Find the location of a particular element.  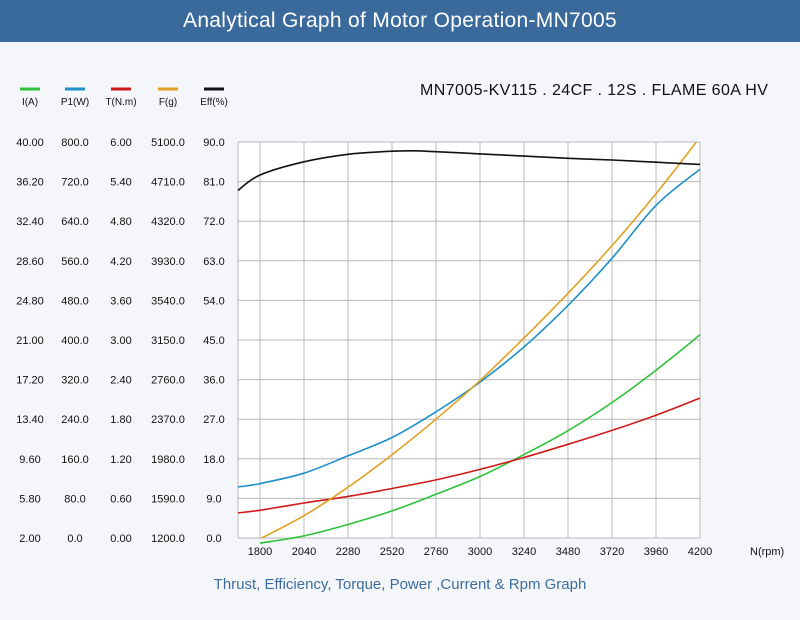

y-tick-label-P1: 480.0 is located at coordinates (75, 301).